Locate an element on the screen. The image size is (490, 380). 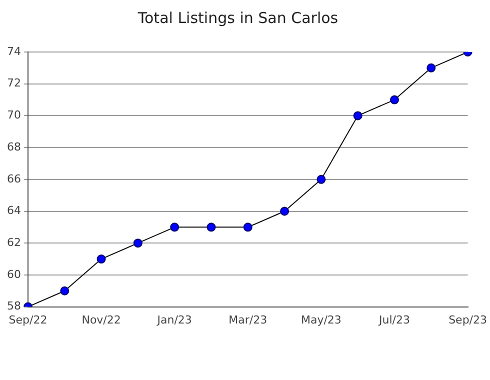
x-tick-label: May/23 is located at coordinates (321, 319).